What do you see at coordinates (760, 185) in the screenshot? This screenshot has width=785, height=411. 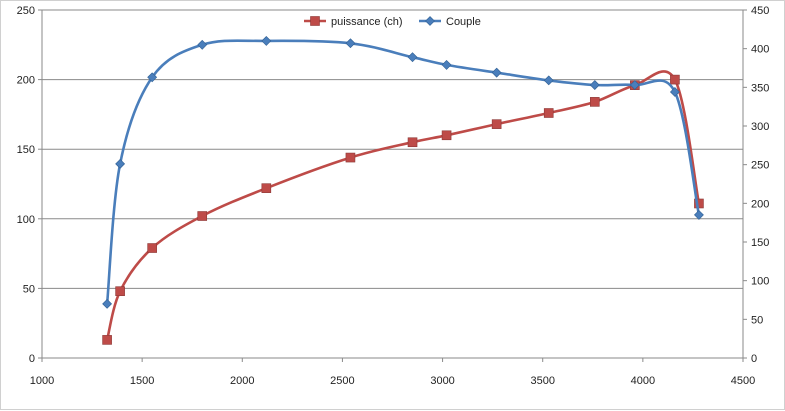 I see `right-y-tick-labels: 0 50 100 150 200 250 300 350 400 450` at bounding box center [760, 185].